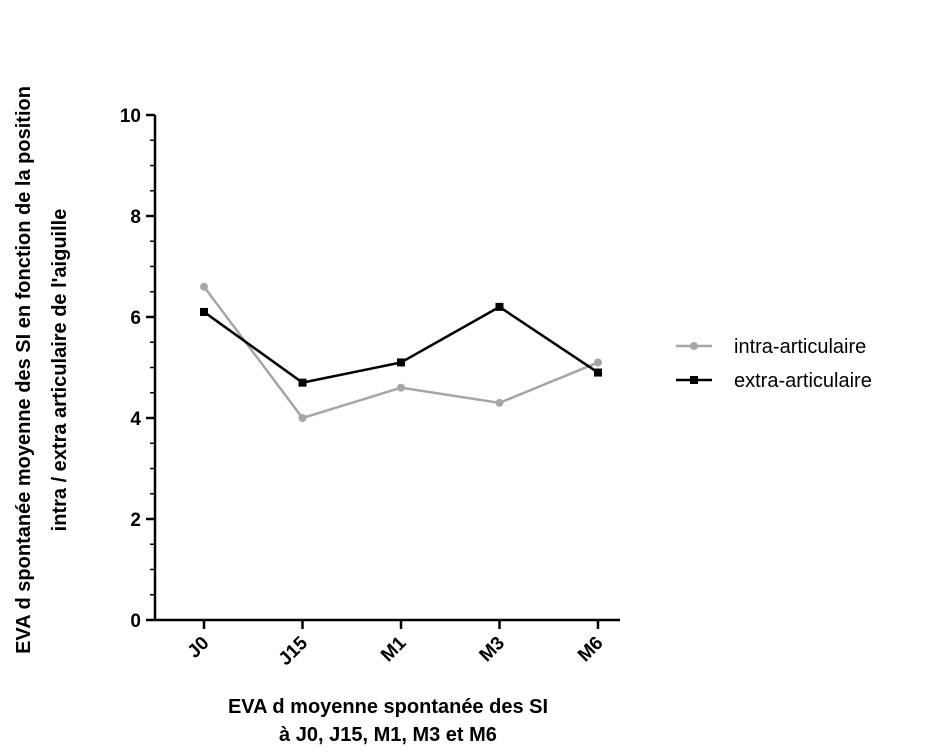 The image size is (927, 753). Describe the element at coordinates (199, 648) in the screenshot. I see `x-tick-label-j0: J0` at that location.